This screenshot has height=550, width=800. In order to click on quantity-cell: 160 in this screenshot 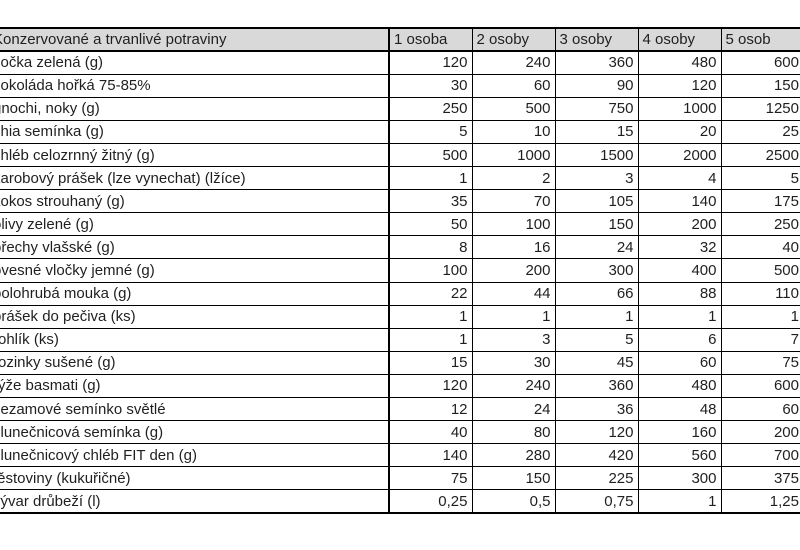, I will do `click(679, 432)`.